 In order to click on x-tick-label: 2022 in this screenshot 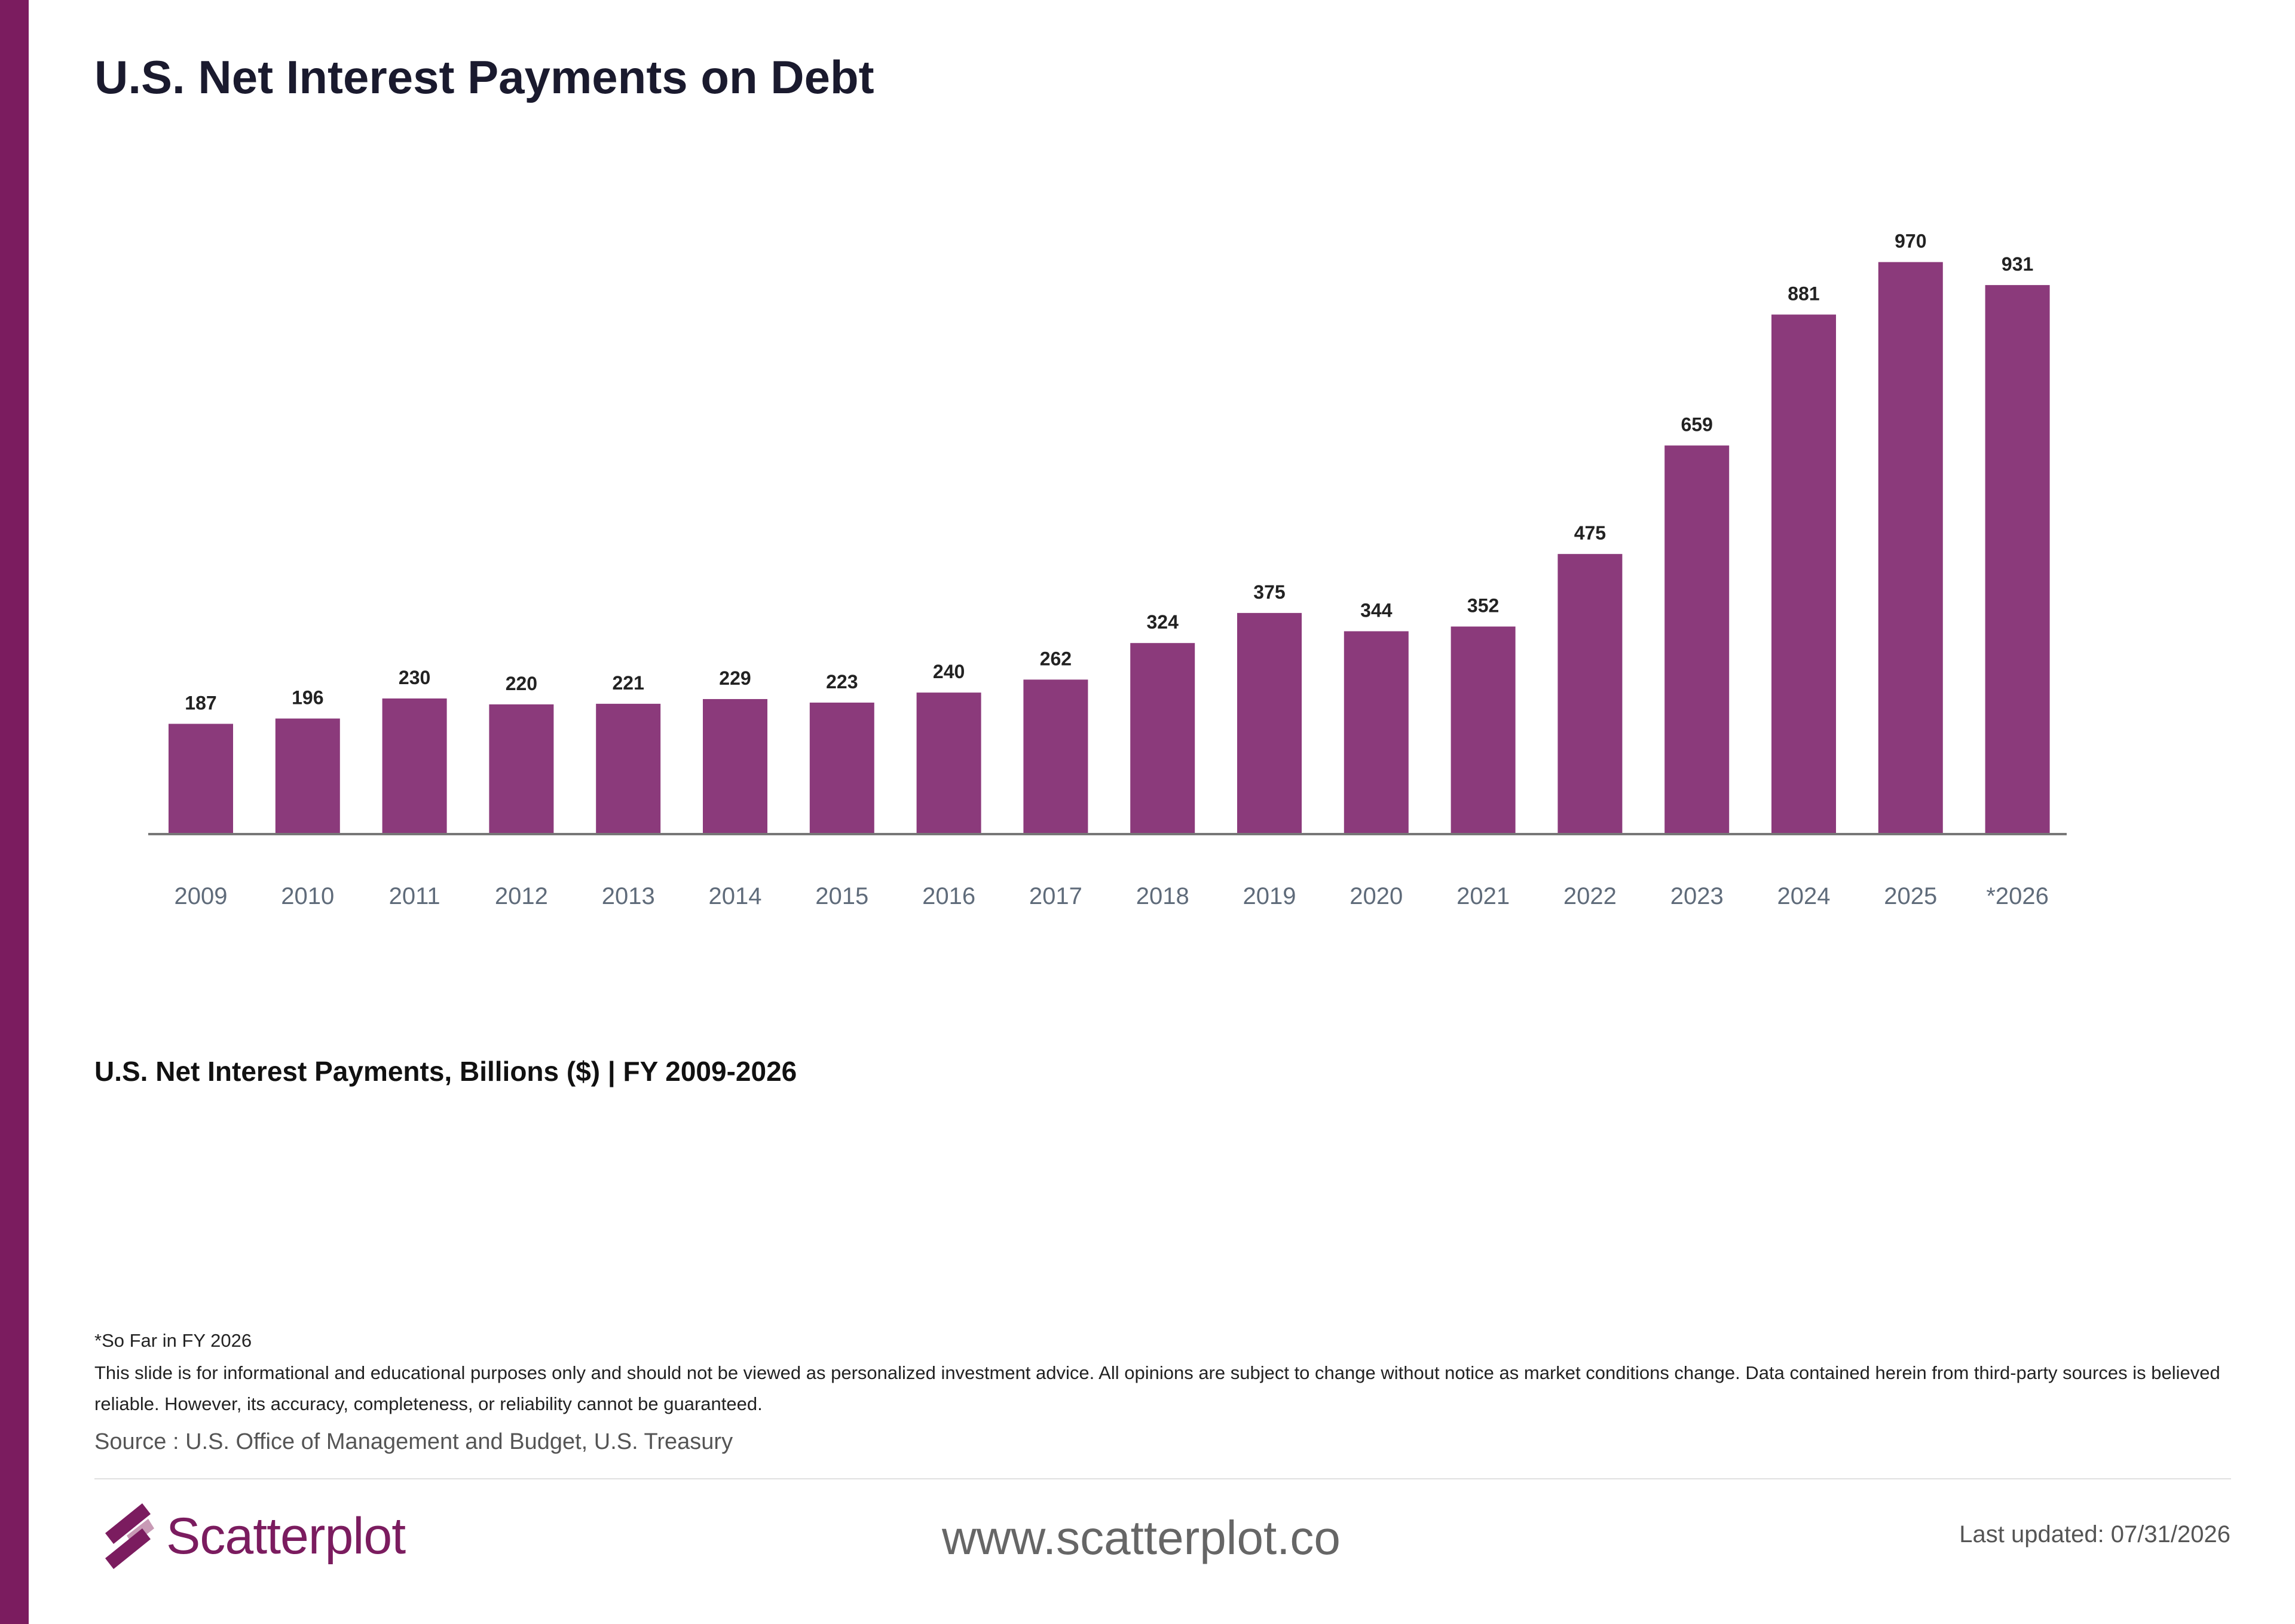, I will do `click(1590, 896)`.